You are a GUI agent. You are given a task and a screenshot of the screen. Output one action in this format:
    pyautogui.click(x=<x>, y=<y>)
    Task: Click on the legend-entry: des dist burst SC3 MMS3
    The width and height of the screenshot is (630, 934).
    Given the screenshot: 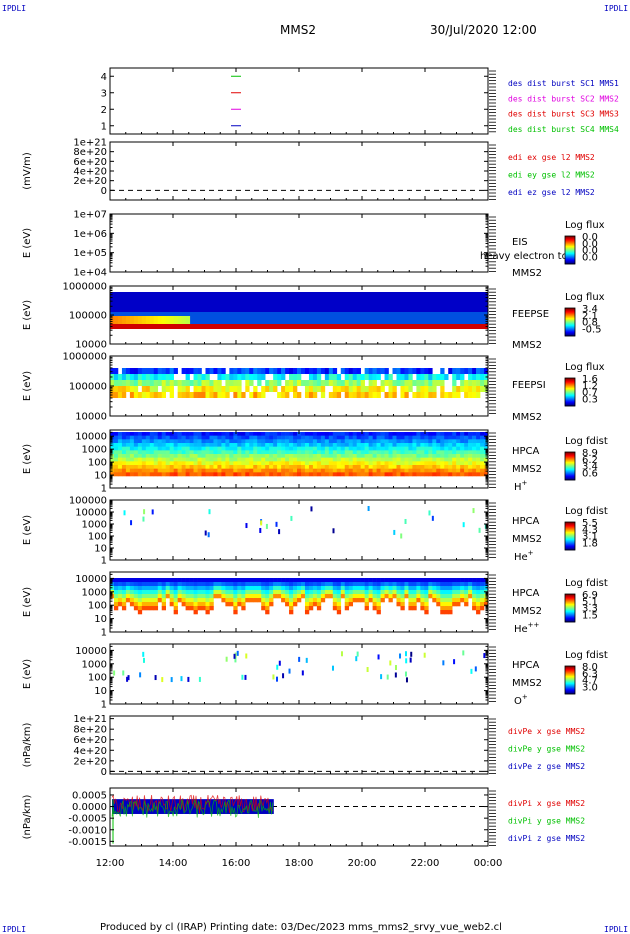 What is the action you would take?
    pyautogui.click(x=563, y=114)
    